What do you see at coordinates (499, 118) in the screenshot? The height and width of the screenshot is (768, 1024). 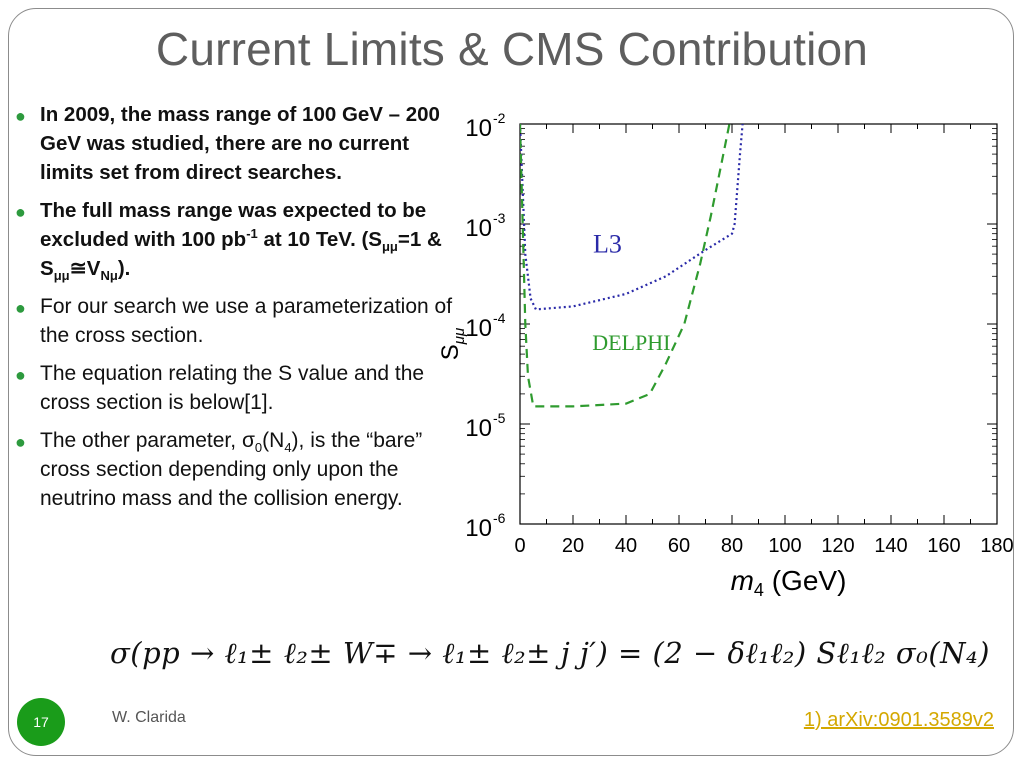 I see `y-tick-exponent: -2` at bounding box center [499, 118].